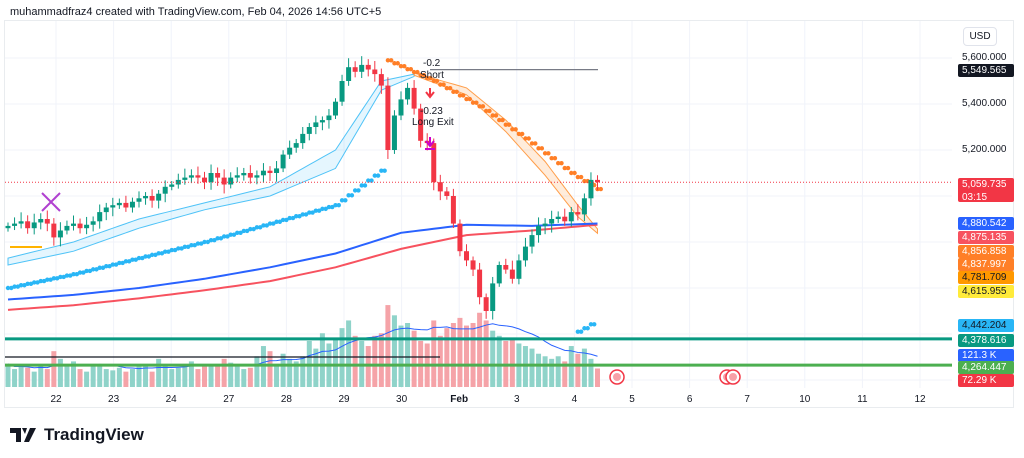  Describe the element at coordinates (433, 122) in the screenshot. I see `long-exit-label: Long Exit` at that location.